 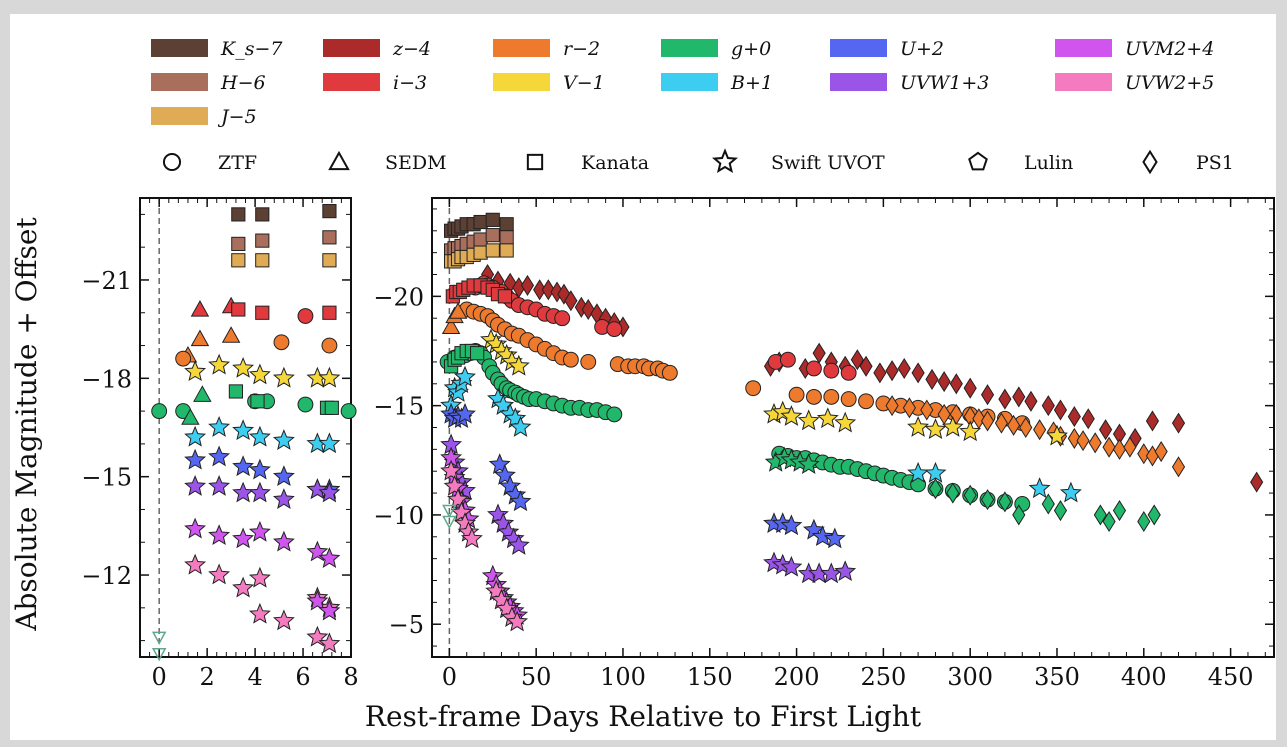 I want to click on legend-instrument-label: Swift UVOT, so click(x=828, y=163).